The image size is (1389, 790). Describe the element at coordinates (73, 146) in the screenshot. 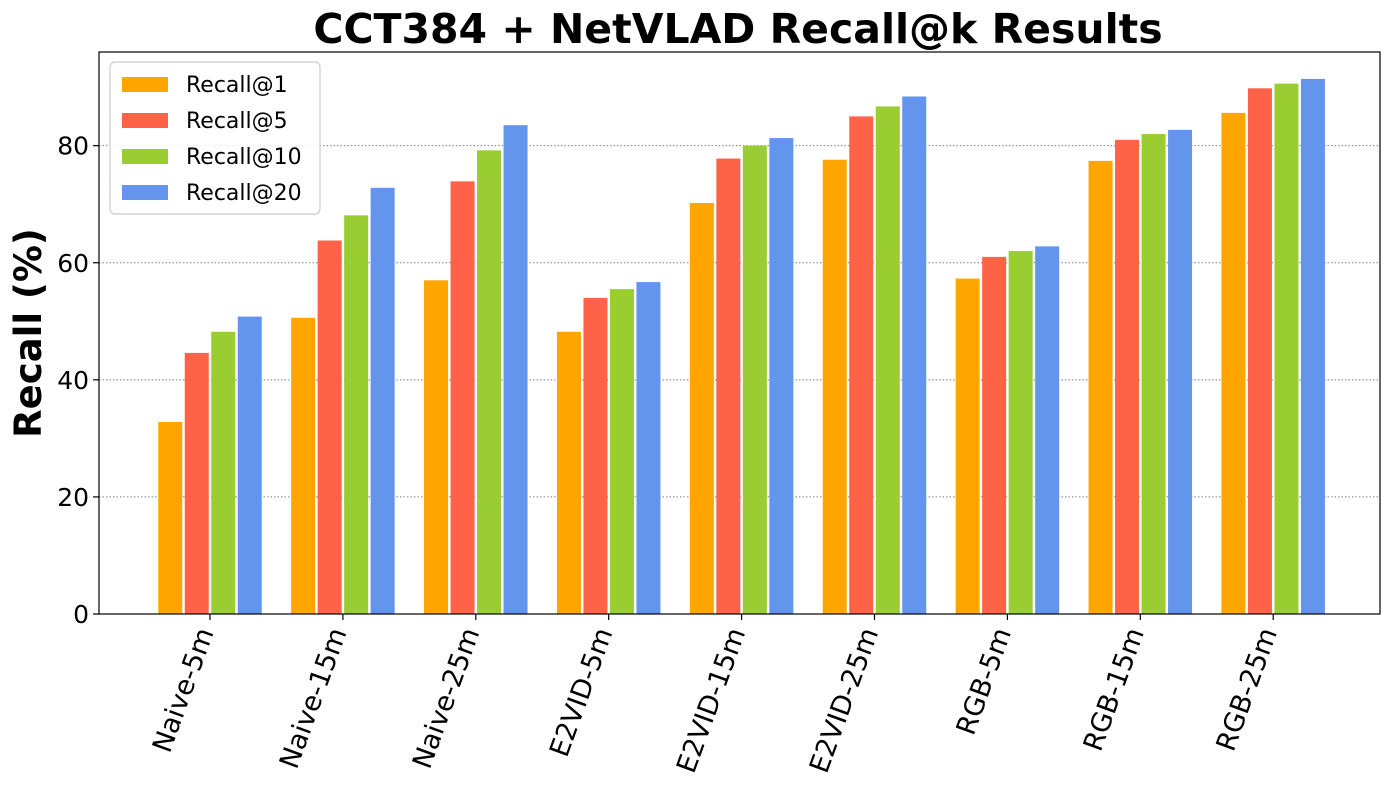

I see `y-tick-label: 80` at that location.